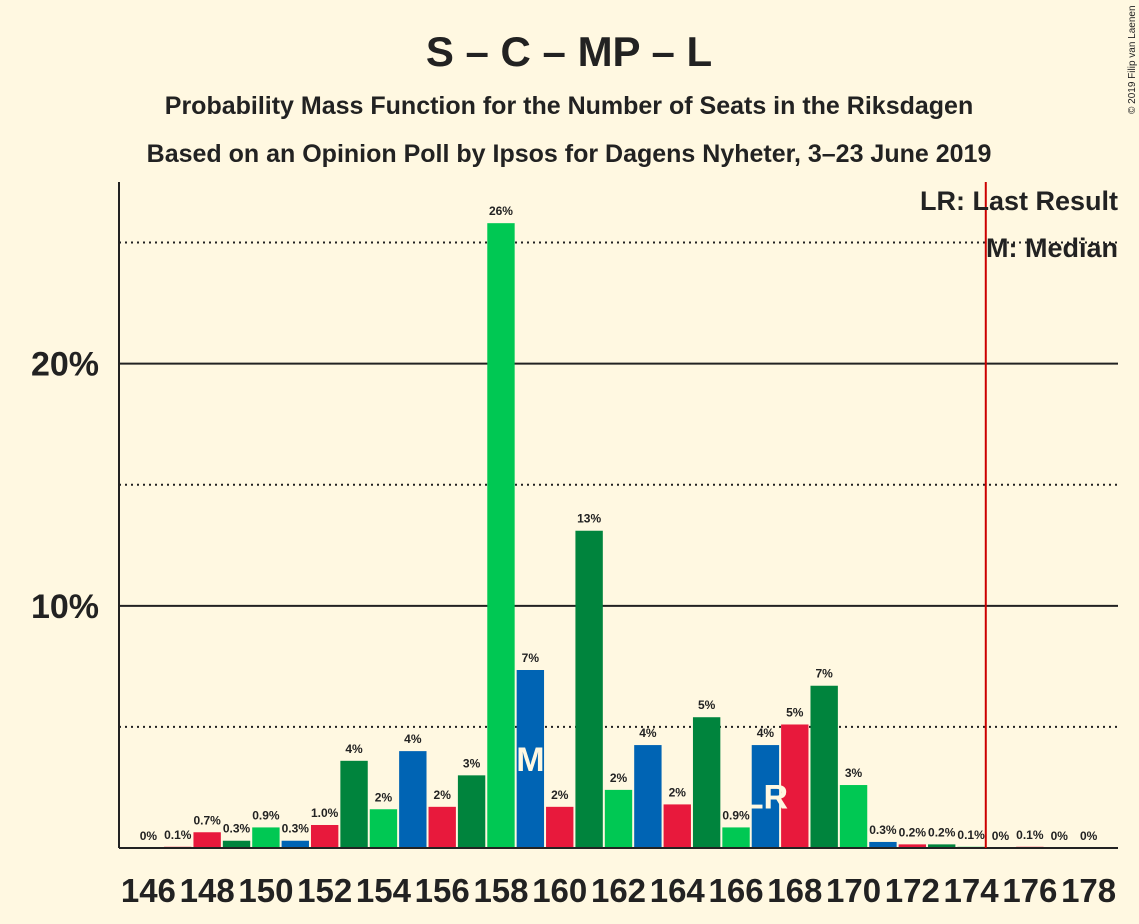 The image size is (1139, 924). Describe the element at coordinates (736, 815) in the screenshot. I see `bar-label-166: 0.9%` at that location.